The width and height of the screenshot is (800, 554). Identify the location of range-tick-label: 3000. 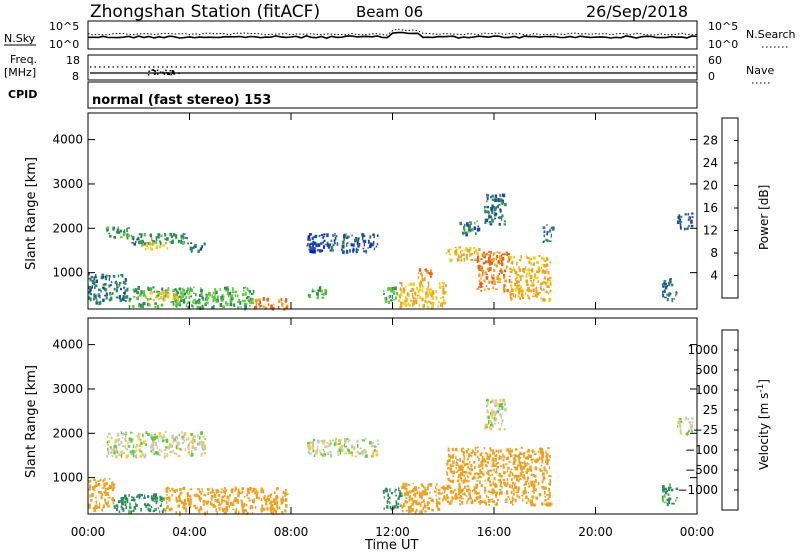
(67, 389).